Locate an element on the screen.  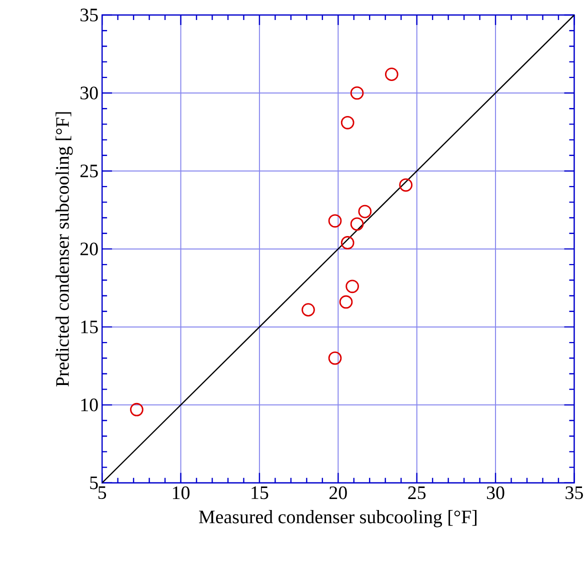
y-tick-label: 10 is located at coordinates (89, 405).